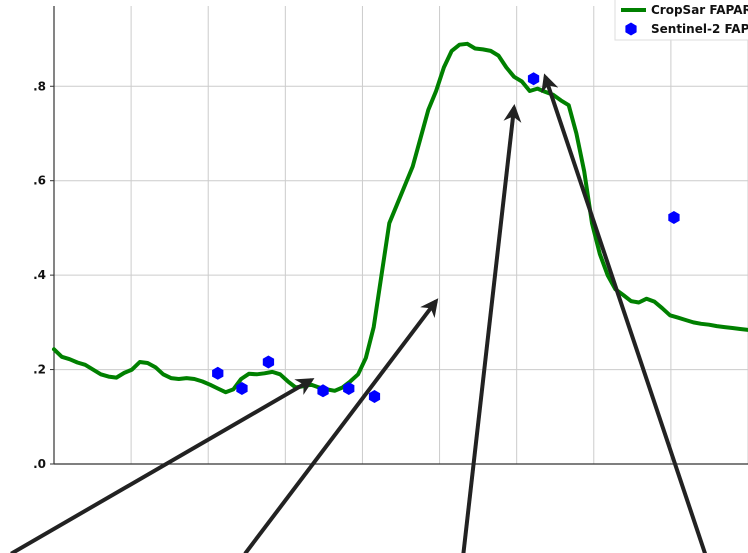 This screenshot has width=748, height=553. What do you see at coordinates (699, 10) in the screenshot?
I see `legend-label-cropsar: CropSar FAPAR` at bounding box center [699, 10].